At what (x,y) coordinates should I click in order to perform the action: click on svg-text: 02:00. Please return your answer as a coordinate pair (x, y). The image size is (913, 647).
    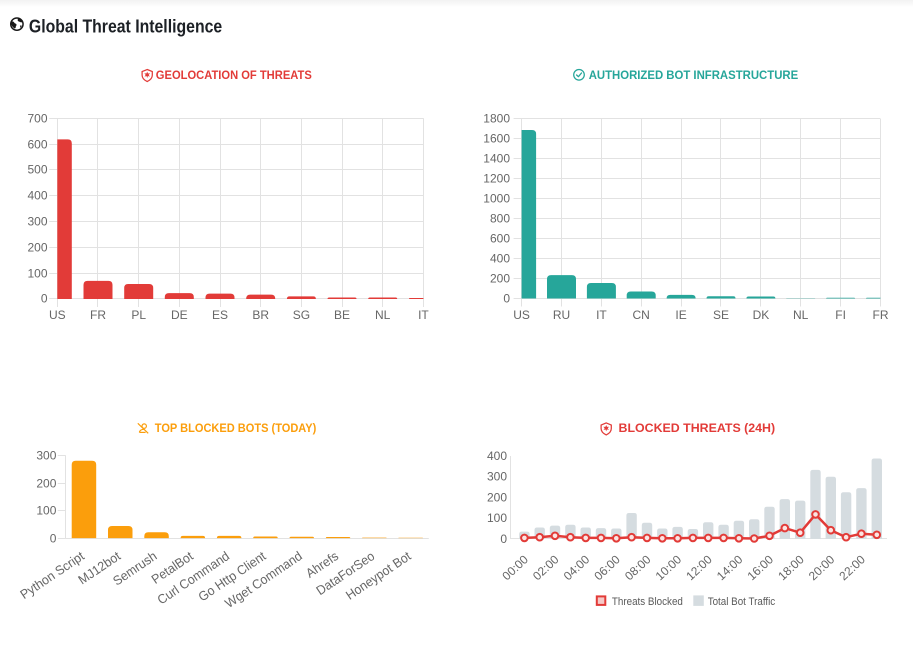
    Looking at the image, I should click on (546, 567).